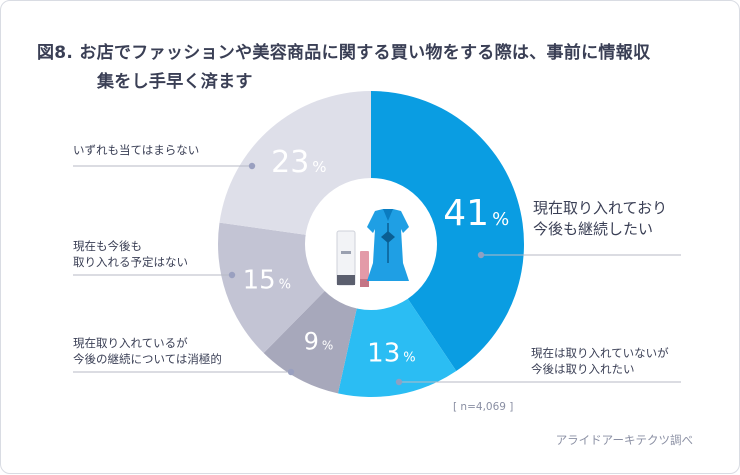 The height and width of the screenshot is (475, 740). Describe the element at coordinates (298, 162) in the screenshot. I see `slice-value-none-apply: 23%` at that location.